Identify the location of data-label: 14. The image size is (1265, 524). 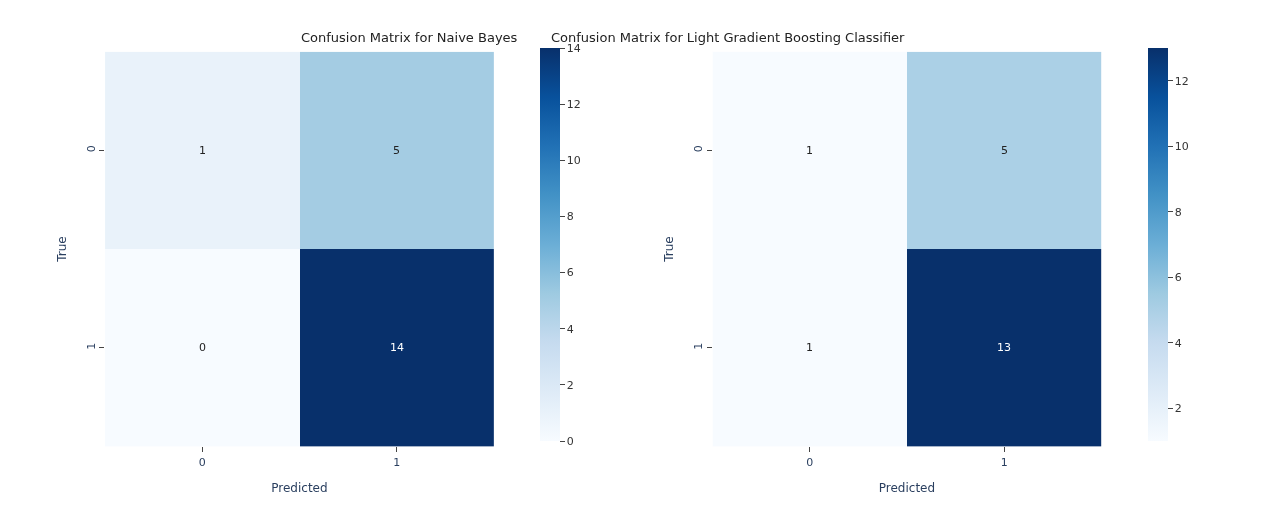
(397, 347).